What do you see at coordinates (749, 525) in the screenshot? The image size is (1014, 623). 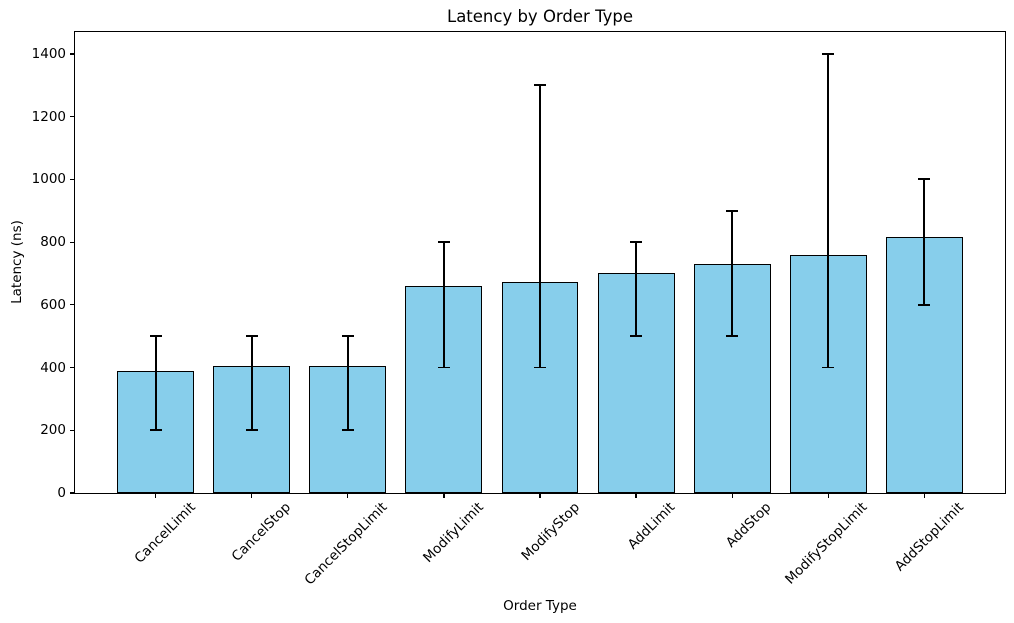 I see `x-tick-label: AddStop` at bounding box center [749, 525].